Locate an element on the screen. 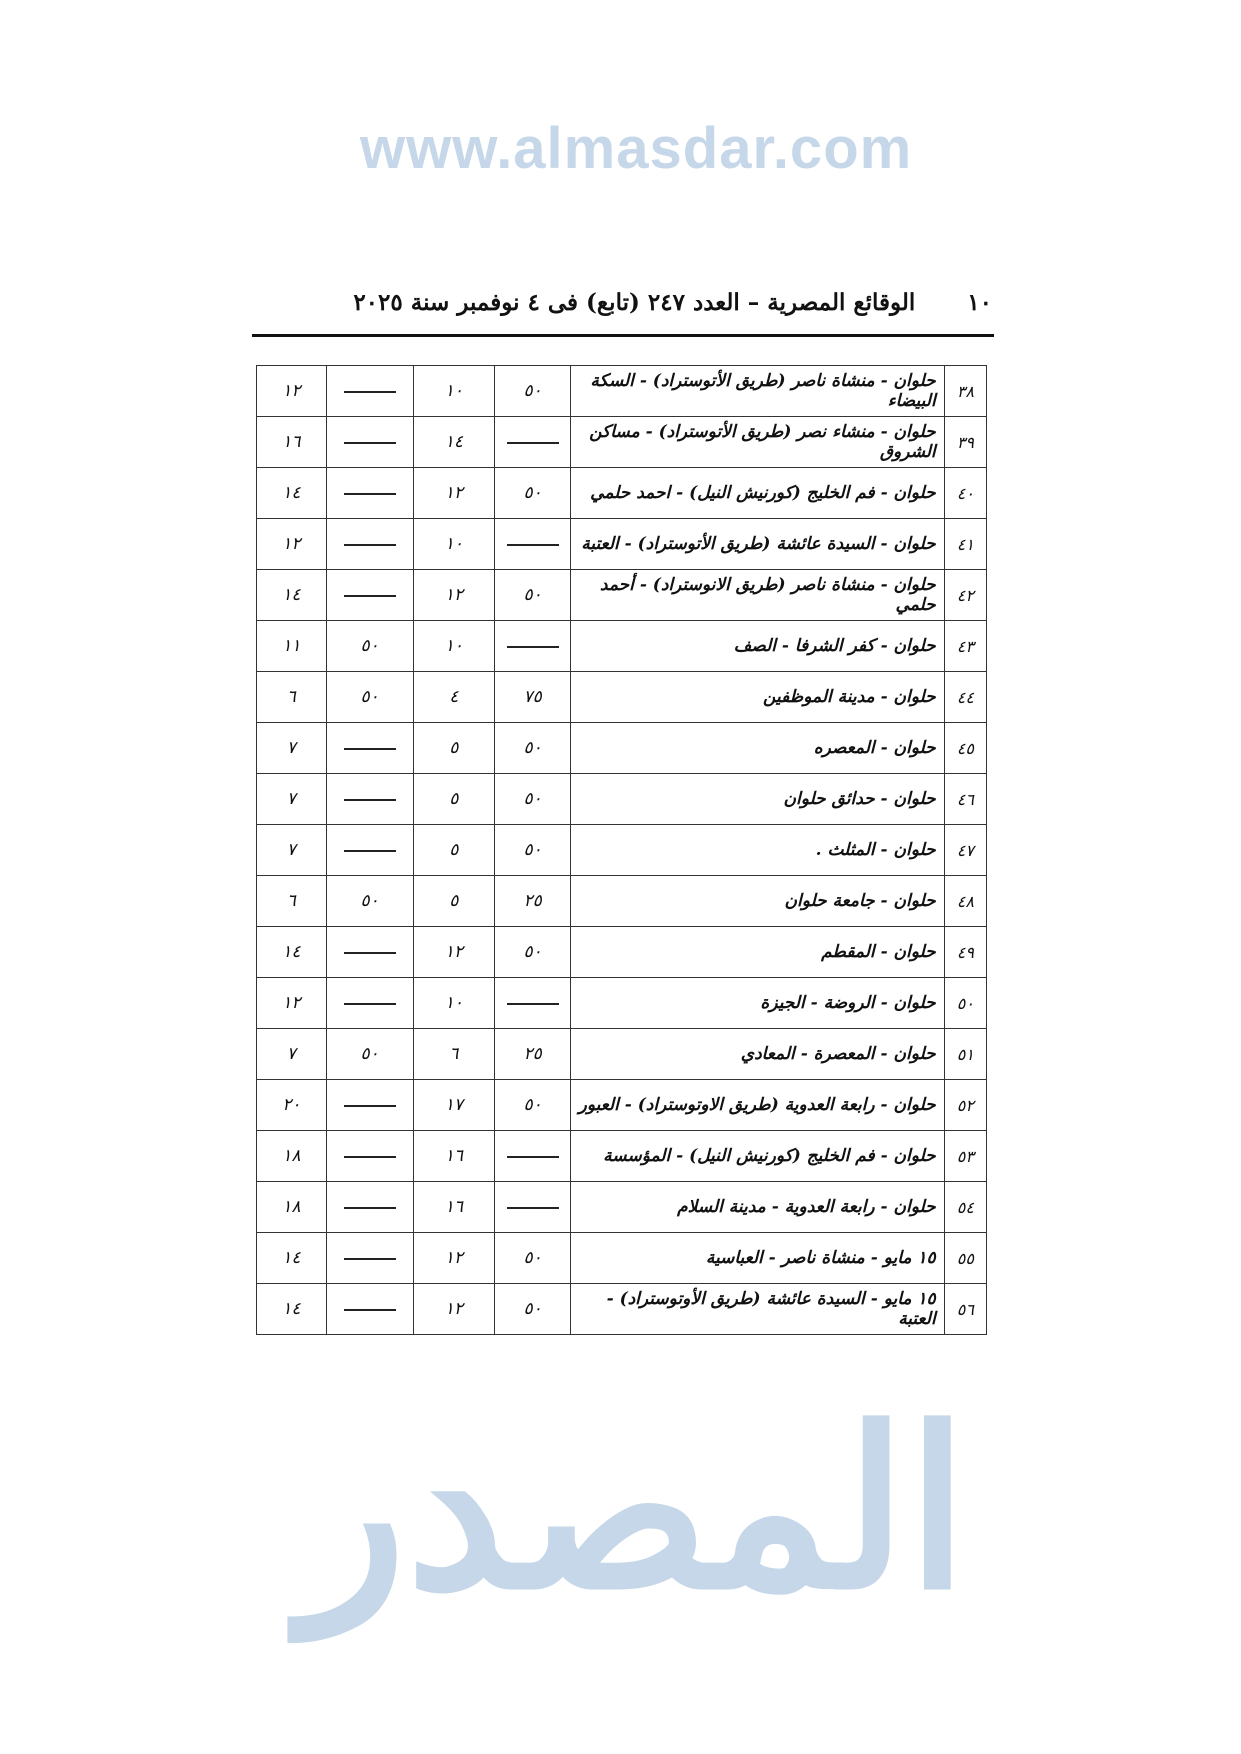  row-number: ٥١ is located at coordinates (965, 1054).